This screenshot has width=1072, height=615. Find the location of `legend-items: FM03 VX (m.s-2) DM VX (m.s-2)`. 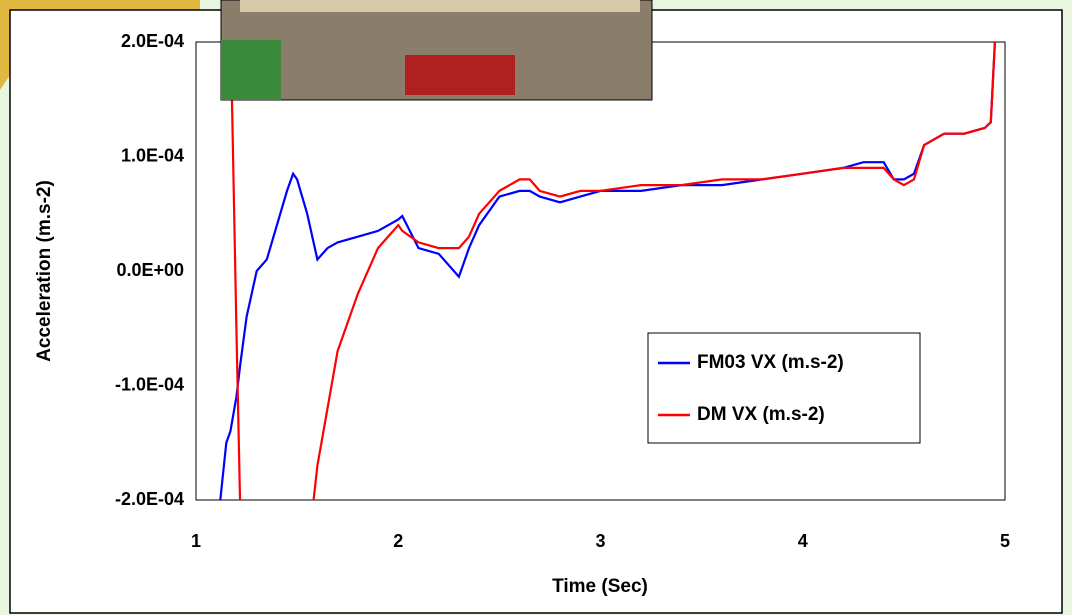

legend-items: FM03 VX (m.s-2) DM VX (m.s-2) is located at coordinates (751, 388).